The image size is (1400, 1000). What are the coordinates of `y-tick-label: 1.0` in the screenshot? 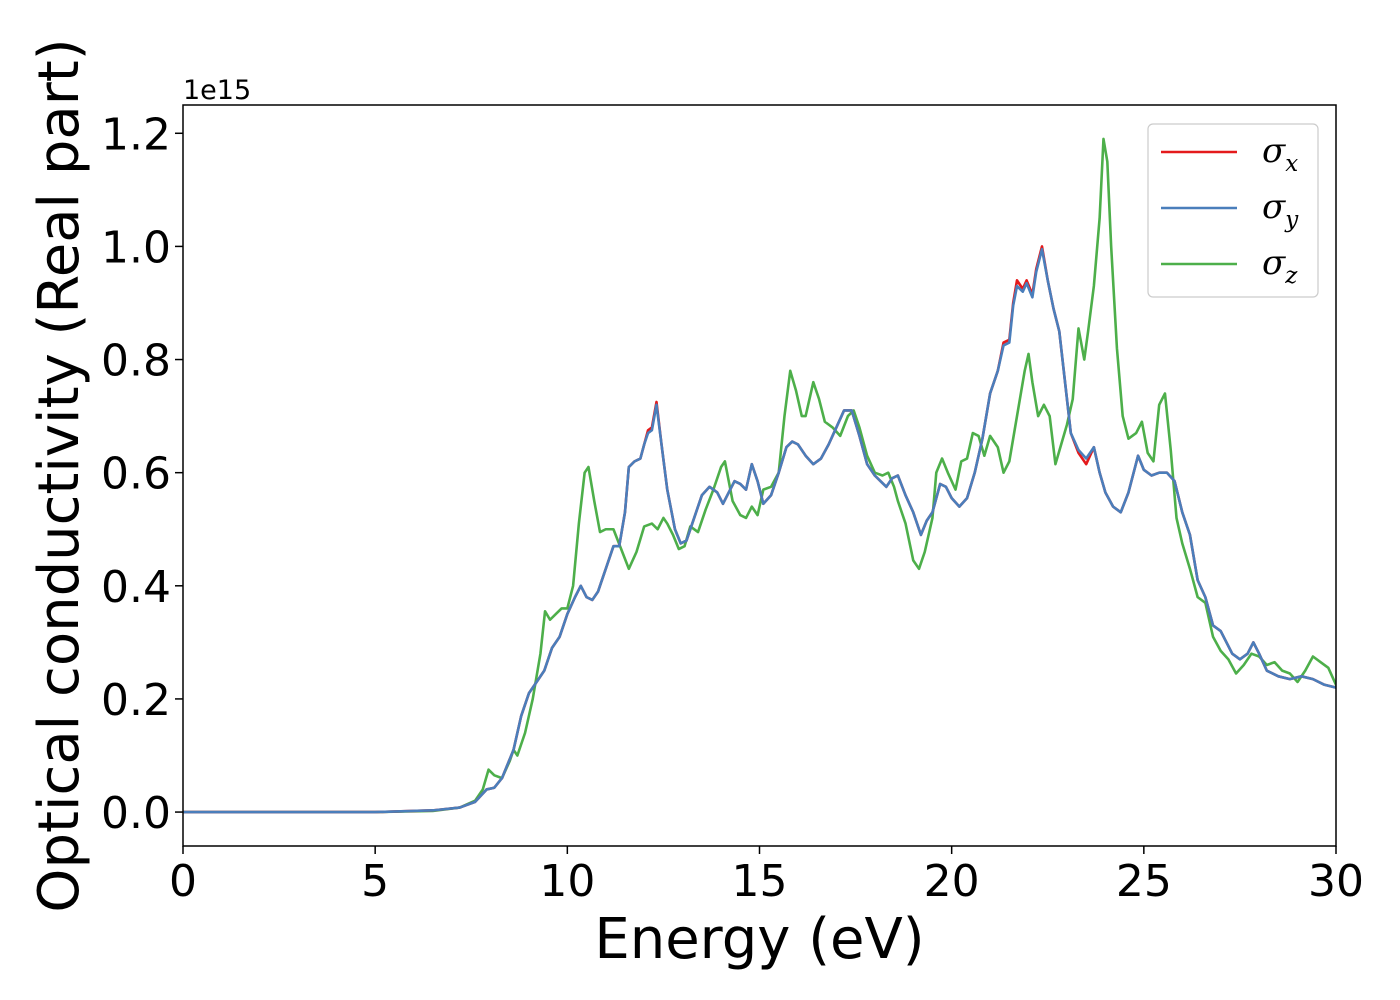 It's located at (136, 247).